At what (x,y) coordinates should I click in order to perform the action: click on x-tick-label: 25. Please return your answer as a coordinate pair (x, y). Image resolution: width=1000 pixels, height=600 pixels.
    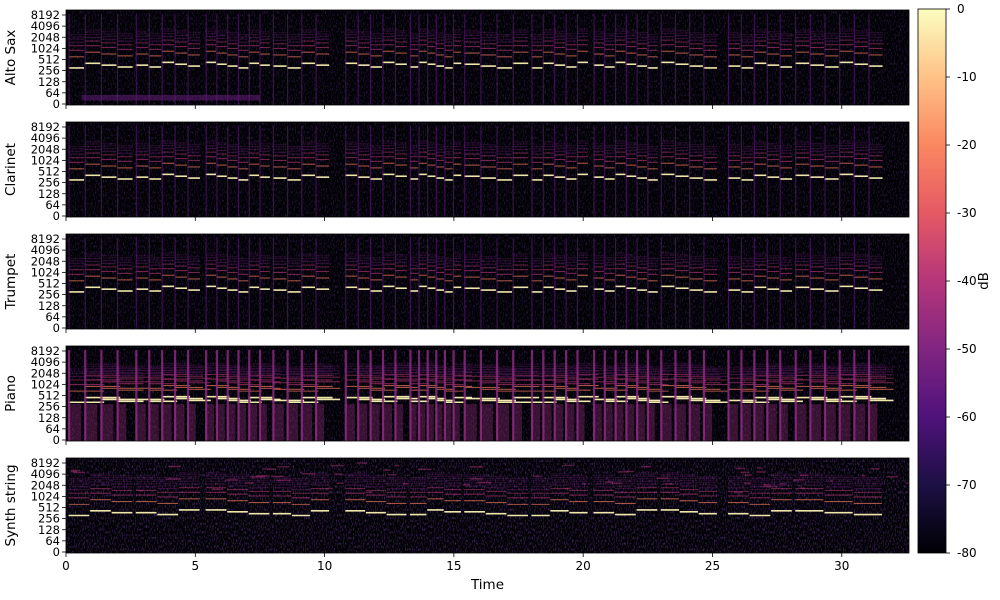
    Looking at the image, I should click on (712, 566).